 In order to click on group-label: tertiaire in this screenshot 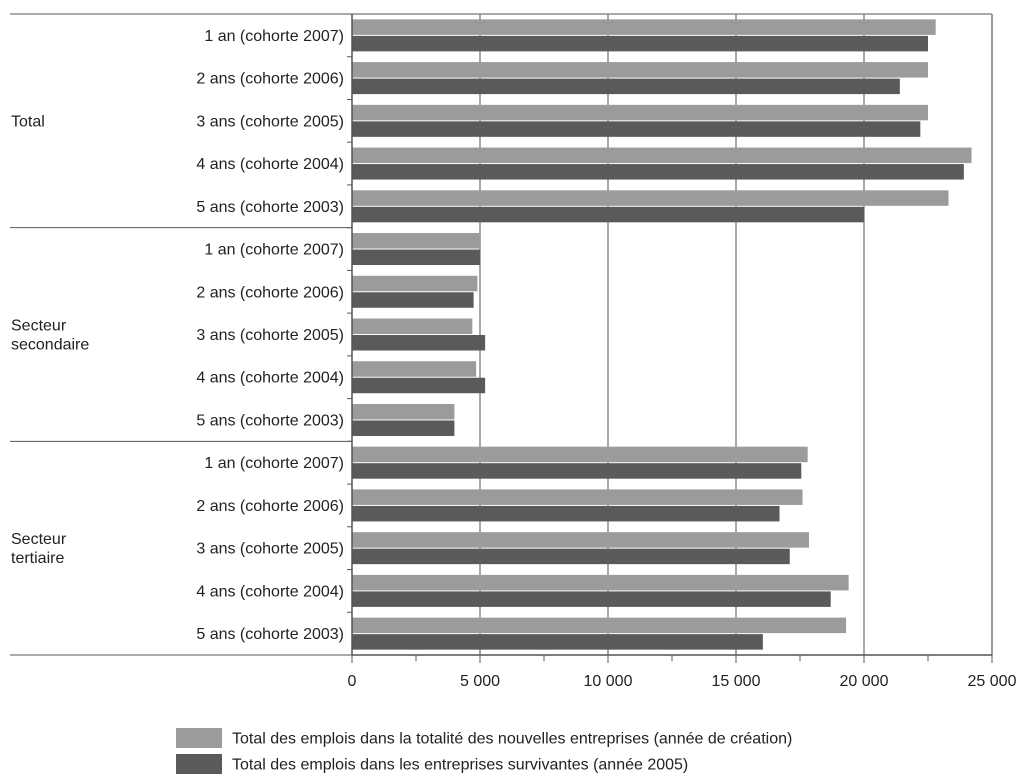, I will do `click(37, 558)`.